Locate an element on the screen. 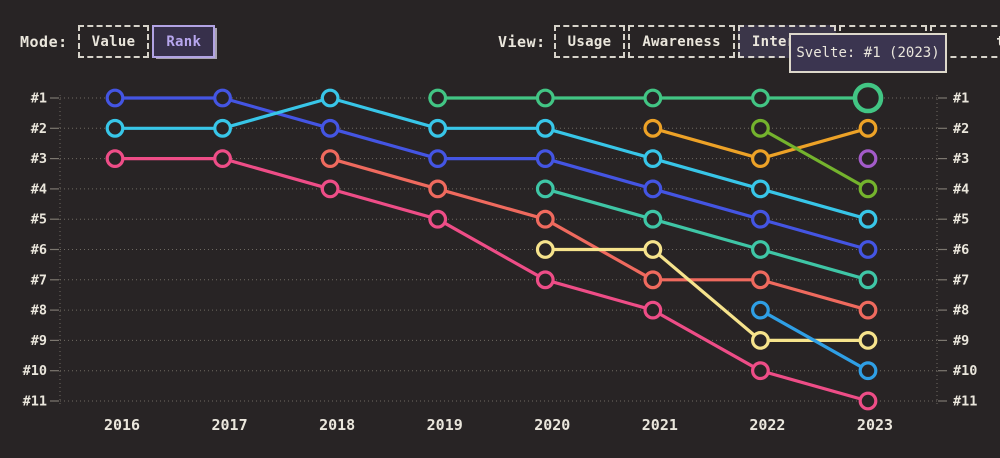 This screenshot has width=1000, height=458. point-svelte-green-2022 is located at coordinates (760, 98).